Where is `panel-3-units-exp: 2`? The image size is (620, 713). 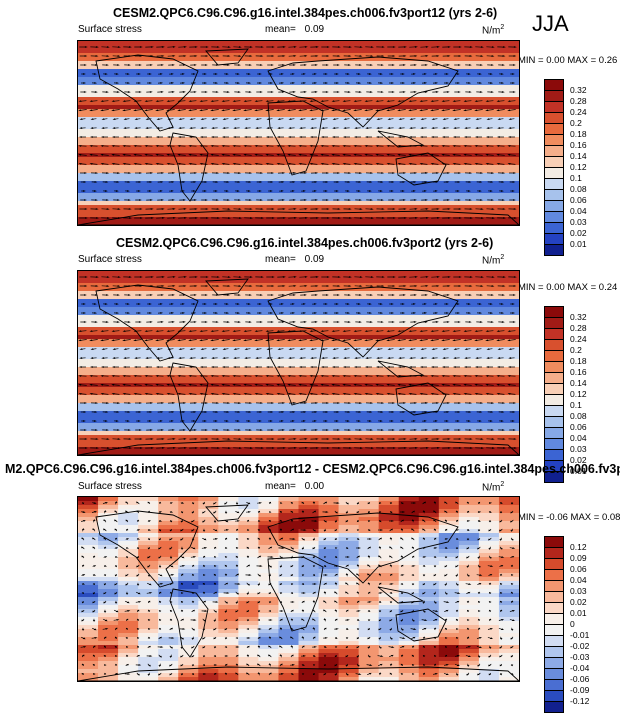
panel-3-units-exp: 2 is located at coordinates (502, 484).